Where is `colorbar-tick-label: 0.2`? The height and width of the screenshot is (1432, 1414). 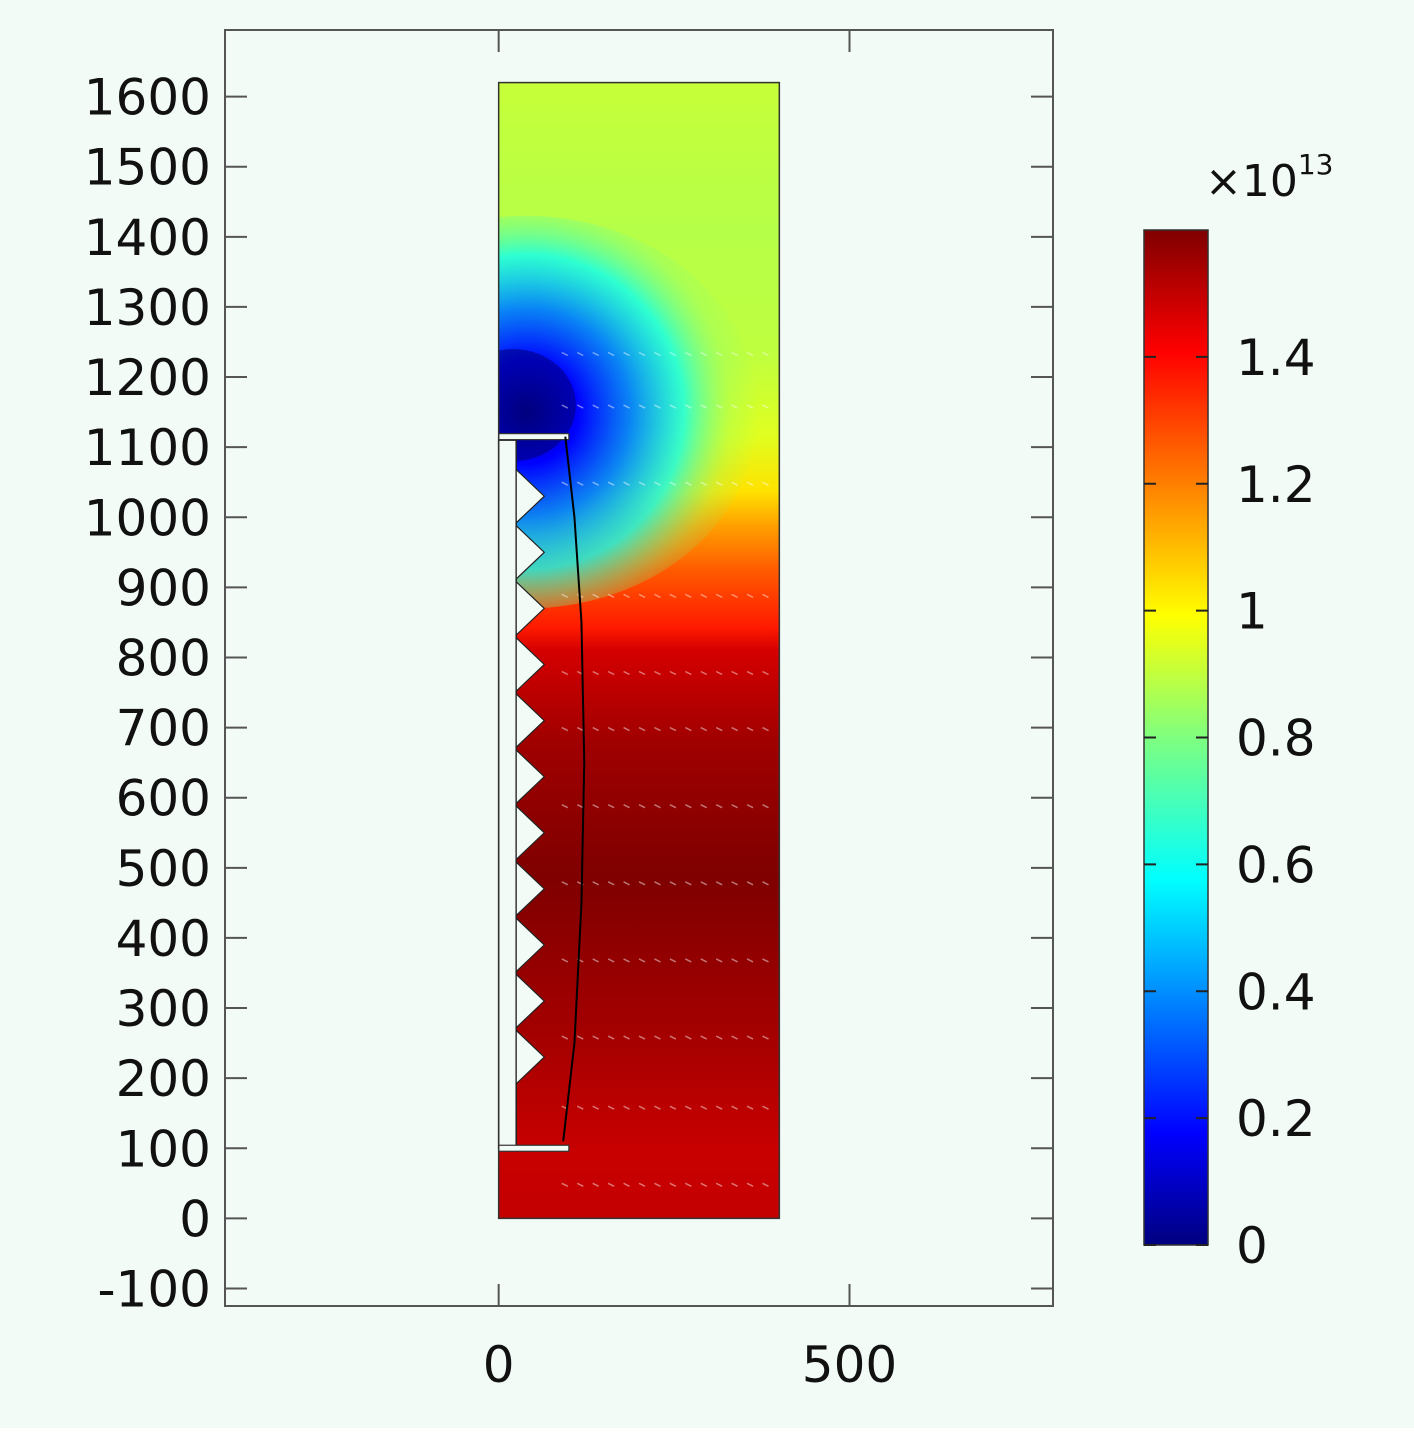
colorbar-tick-label: 0.2 is located at coordinates (1276, 1119).